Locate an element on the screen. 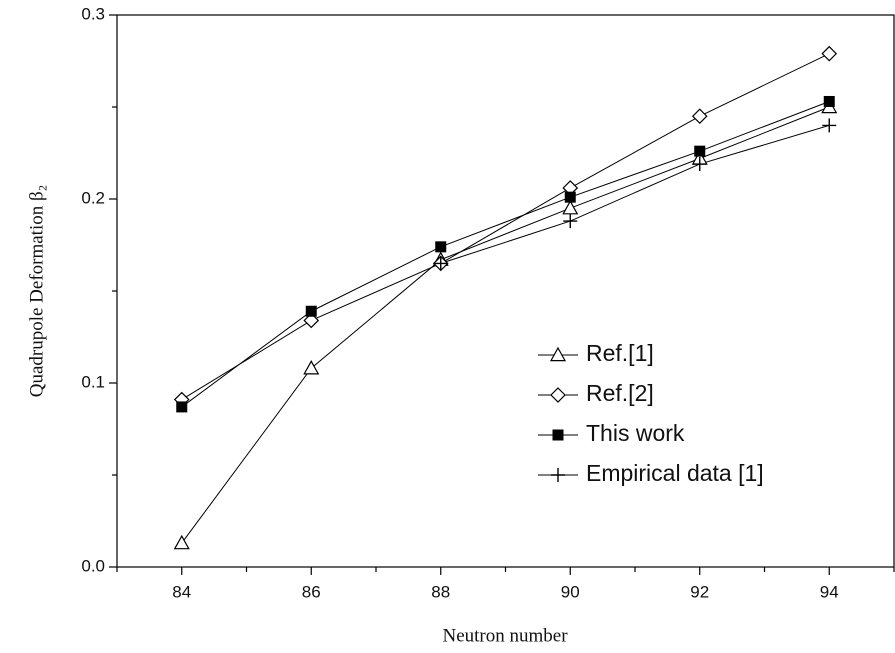  x-tick-label: 86 is located at coordinates (311, 591).